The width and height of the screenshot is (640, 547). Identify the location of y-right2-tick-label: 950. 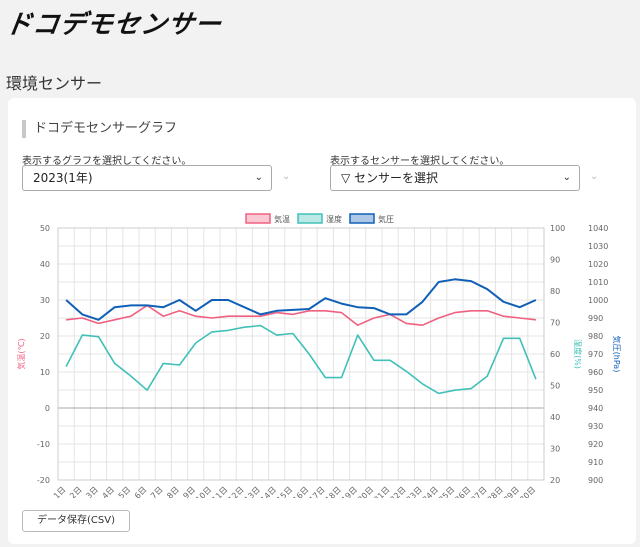
(595, 390).